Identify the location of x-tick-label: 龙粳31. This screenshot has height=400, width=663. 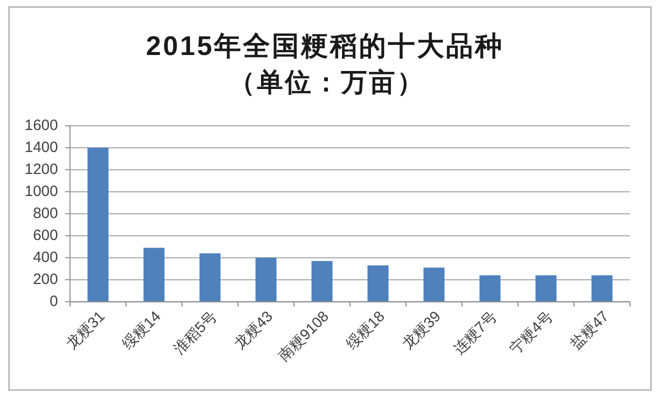
(85, 330).